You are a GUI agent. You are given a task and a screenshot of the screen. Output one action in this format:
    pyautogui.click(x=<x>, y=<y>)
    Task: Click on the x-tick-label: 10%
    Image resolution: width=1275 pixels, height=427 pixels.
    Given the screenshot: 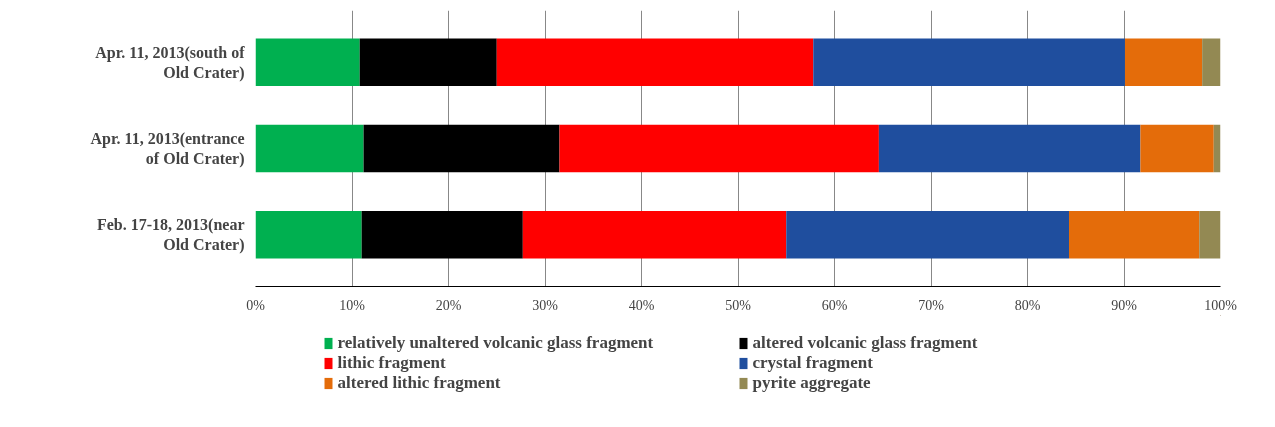 What is the action you would take?
    pyautogui.click(x=352, y=305)
    